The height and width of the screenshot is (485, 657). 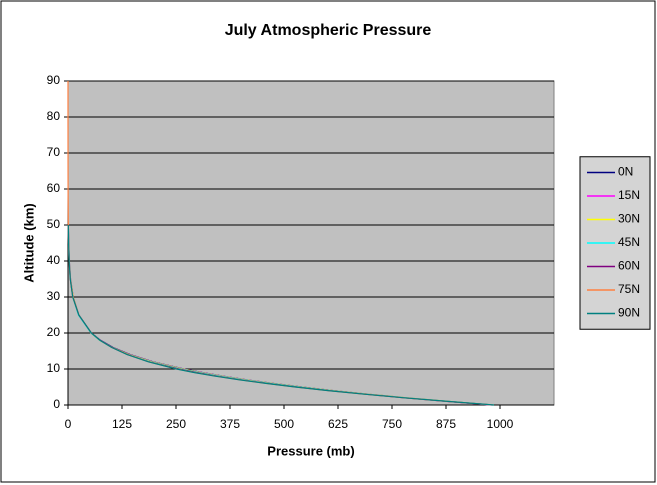 What do you see at coordinates (54, 332) in the screenshot?
I see `y-tick-label: 20` at bounding box center [54, 332].